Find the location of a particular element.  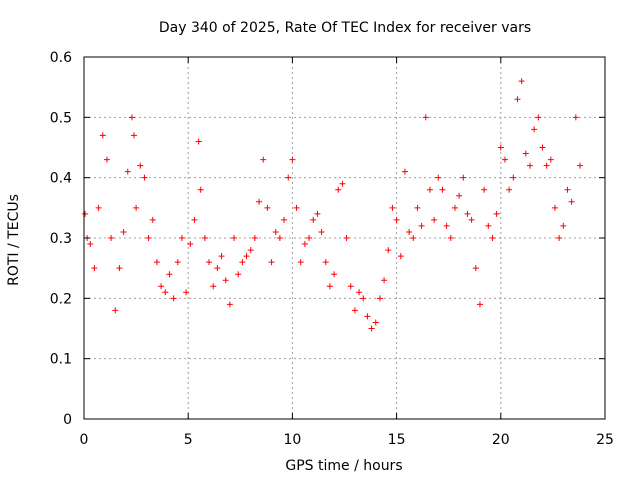

y-tick-label: 0.1 is located at coordinates (61, 360).